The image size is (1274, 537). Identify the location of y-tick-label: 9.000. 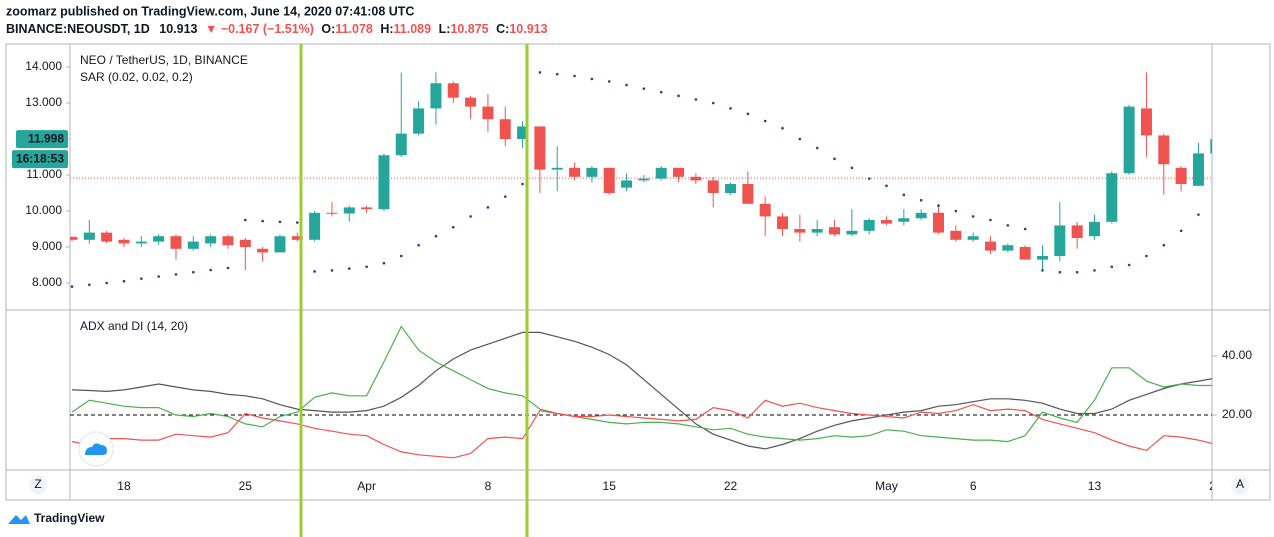
(47, 246).